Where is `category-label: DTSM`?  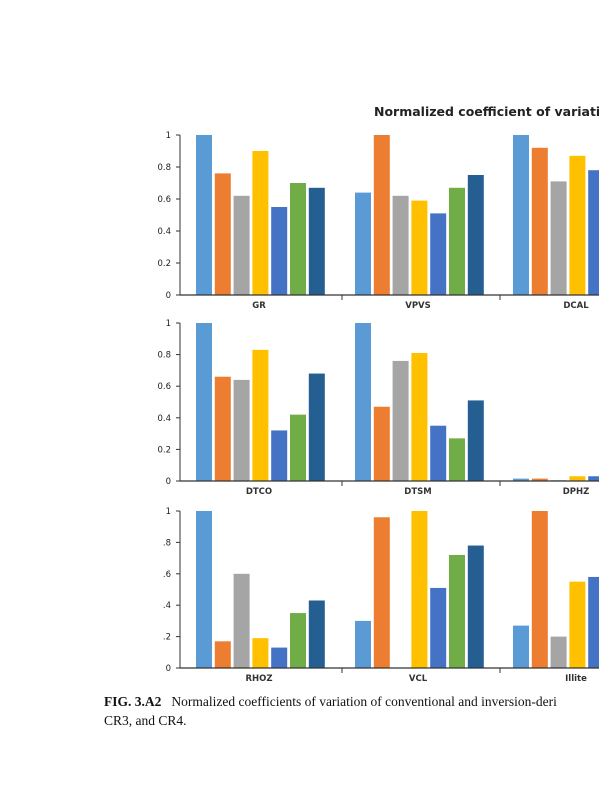
category-label: DTSM is located at coordinates (417, 492).